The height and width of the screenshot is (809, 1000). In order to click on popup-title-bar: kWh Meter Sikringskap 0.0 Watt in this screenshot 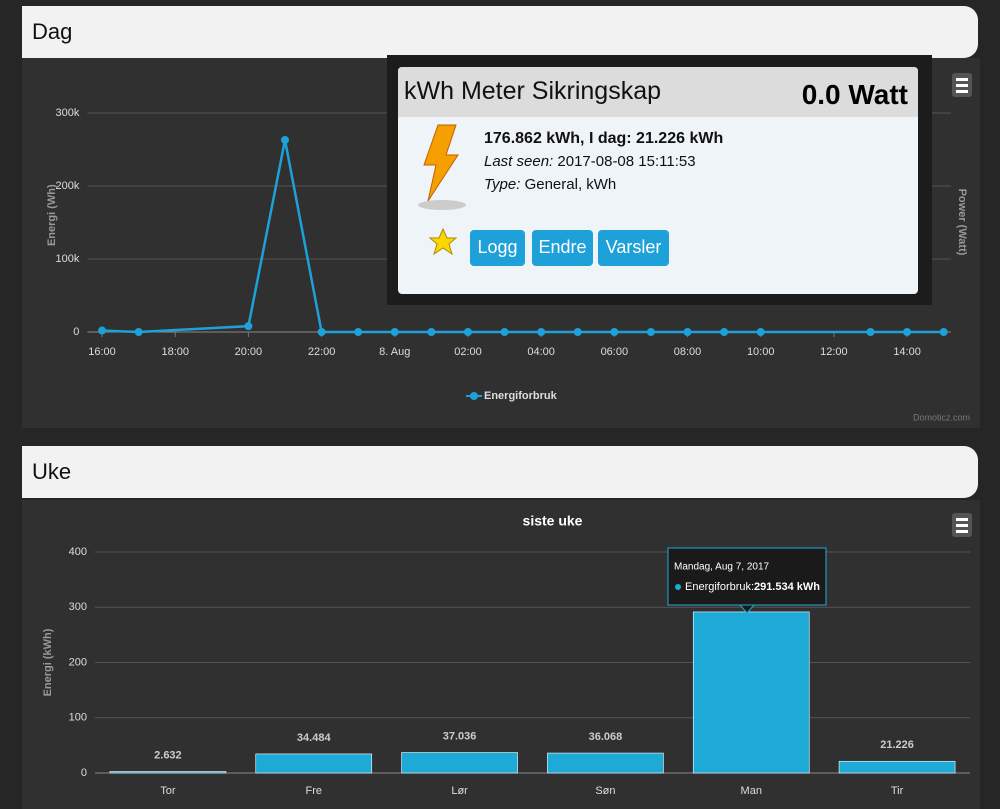, I will do `click(658, 92)`.